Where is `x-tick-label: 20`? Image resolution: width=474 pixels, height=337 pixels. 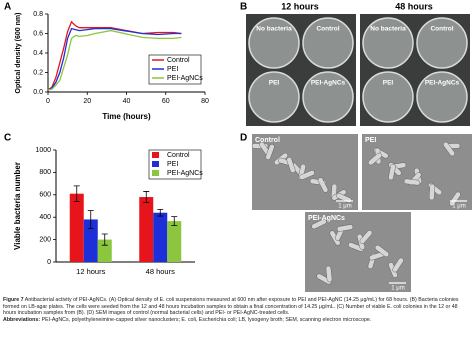
x-tick-label: 20 is located at coordinates (87, 101).